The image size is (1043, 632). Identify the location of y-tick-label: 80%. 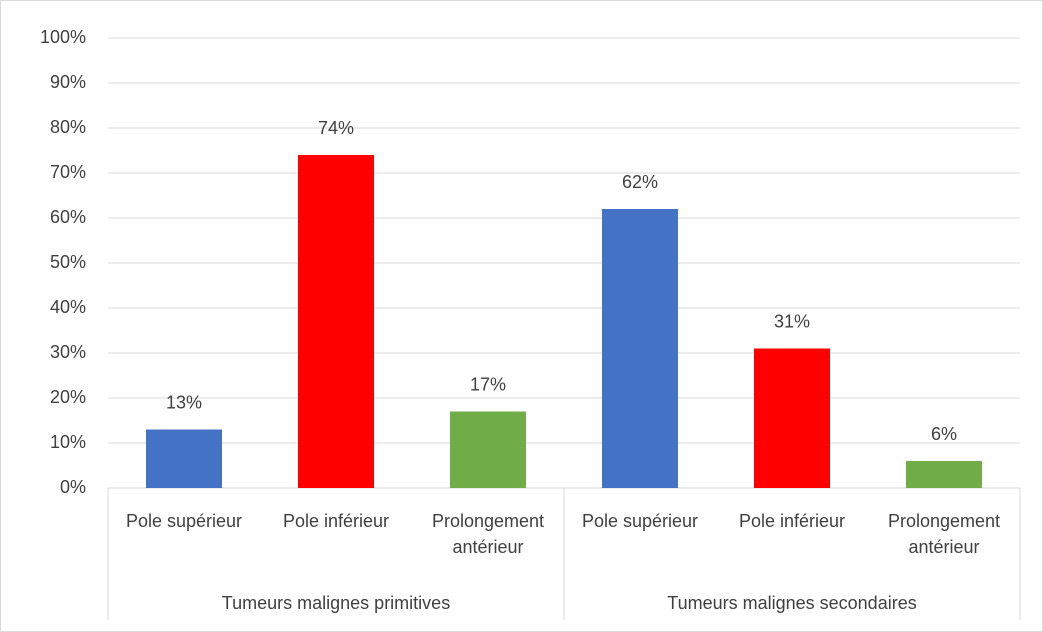
(68, 127).